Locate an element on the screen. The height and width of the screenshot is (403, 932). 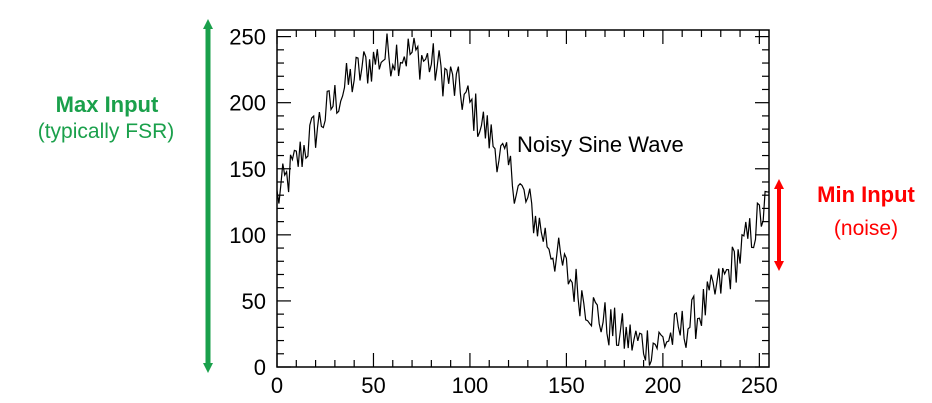
y-tick-label: 0 is located at coordinates (260, 367).